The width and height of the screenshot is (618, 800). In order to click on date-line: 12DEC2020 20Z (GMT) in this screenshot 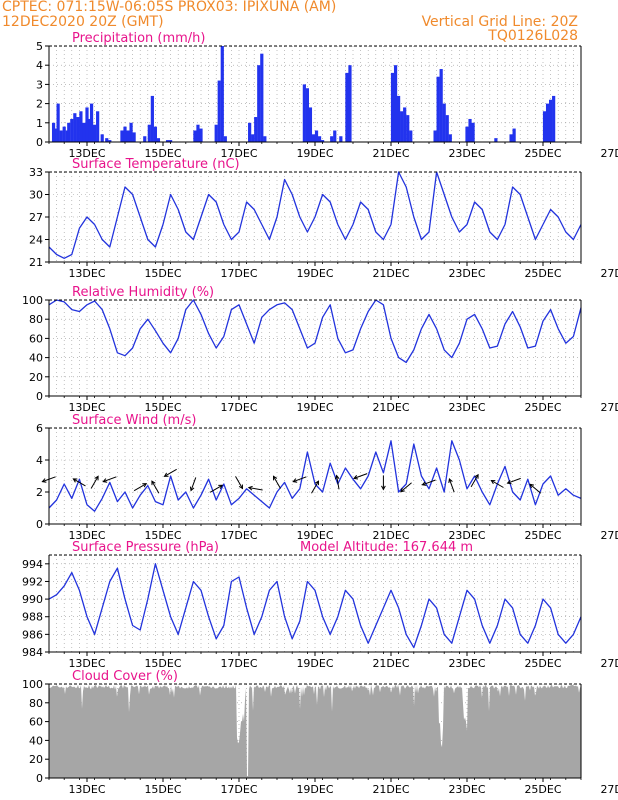, I will do `click(83, 22)`.